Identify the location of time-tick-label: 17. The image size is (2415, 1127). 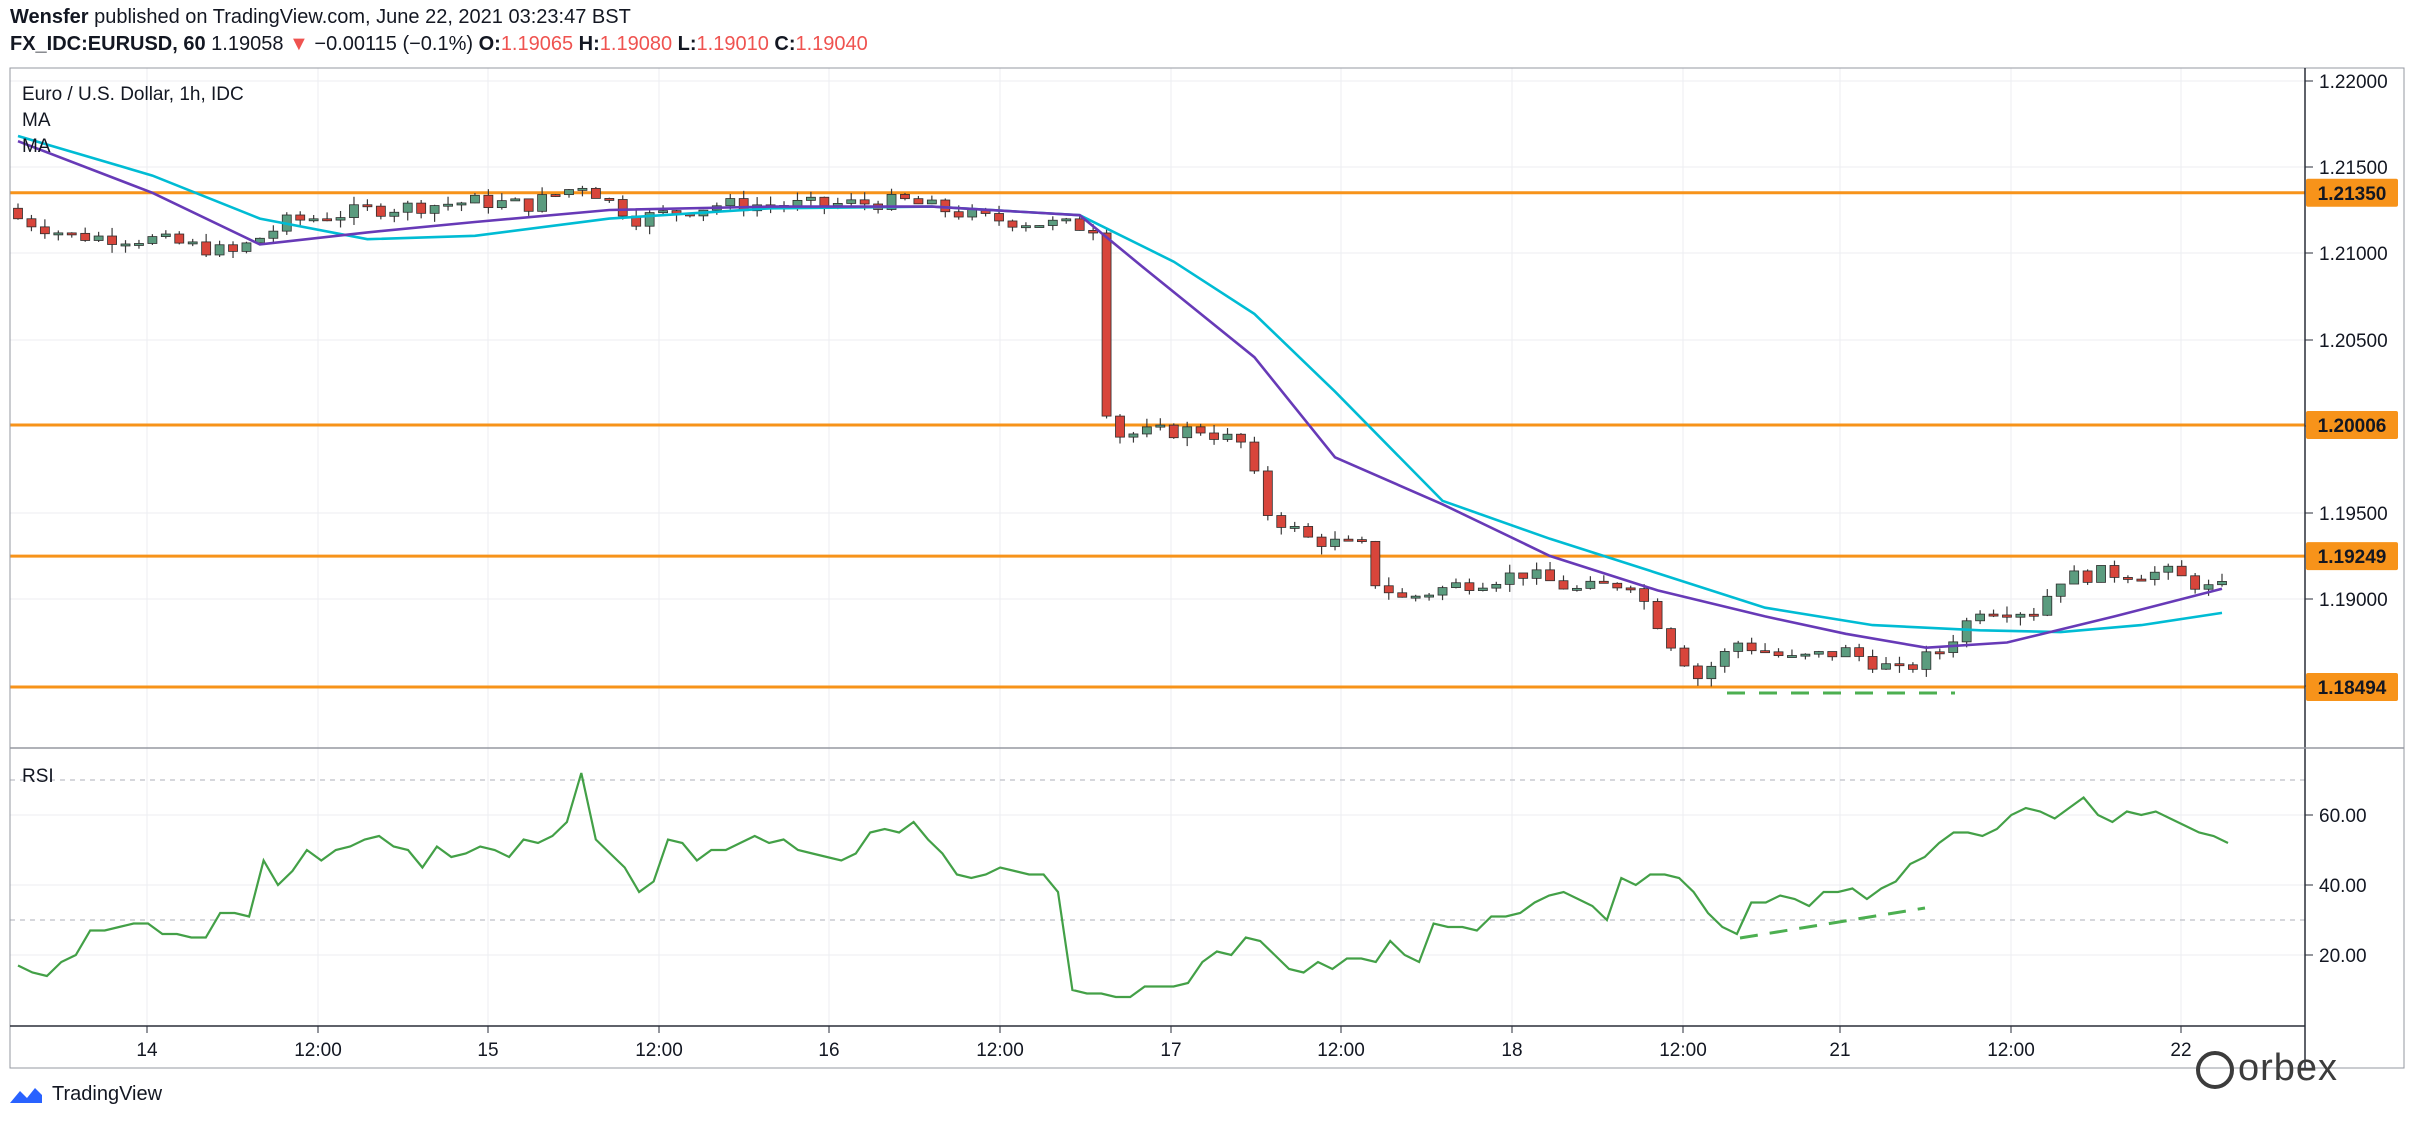
(1170, 1050).